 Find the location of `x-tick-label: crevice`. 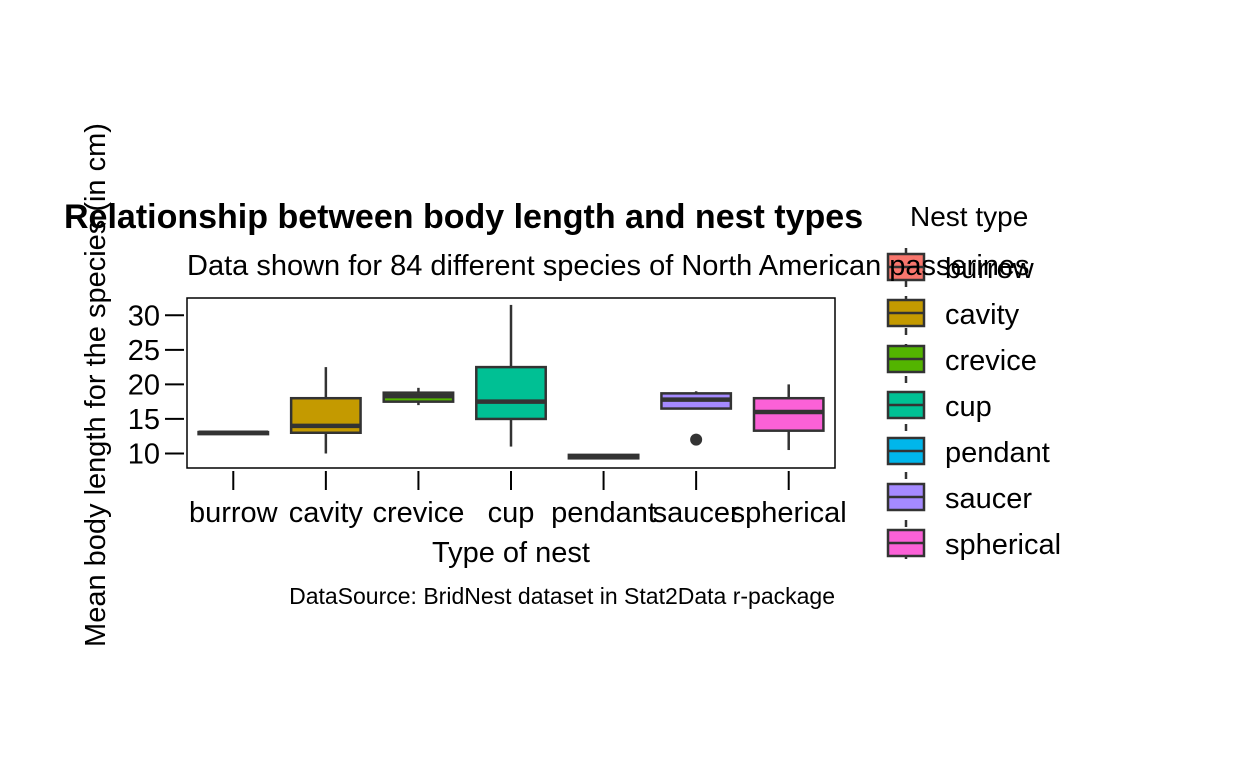

x-tick-label: crevice is located at coordinates (418, 513).